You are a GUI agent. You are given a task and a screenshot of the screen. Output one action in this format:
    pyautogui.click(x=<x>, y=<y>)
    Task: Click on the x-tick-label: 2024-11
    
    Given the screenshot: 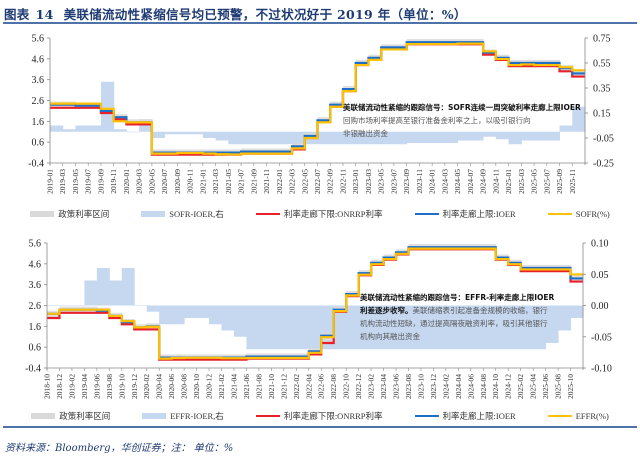 What is the action you would take?
    pyautogui.click(x=495, y=181)
    